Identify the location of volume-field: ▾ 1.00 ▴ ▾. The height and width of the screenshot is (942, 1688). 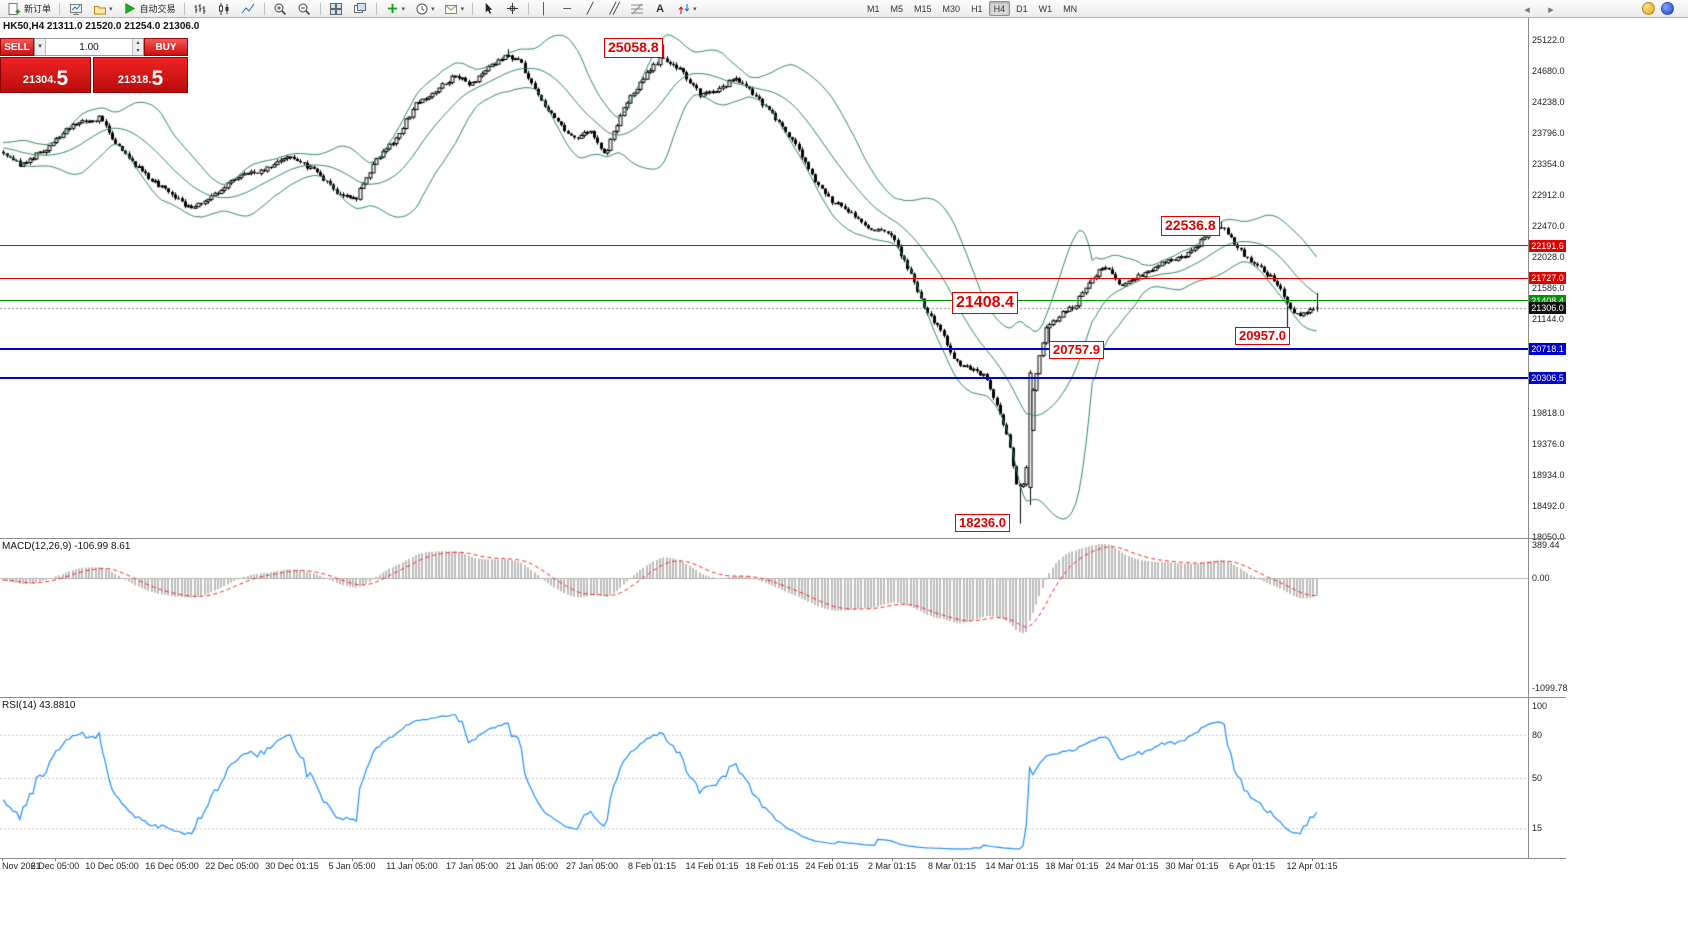
(89, 47).